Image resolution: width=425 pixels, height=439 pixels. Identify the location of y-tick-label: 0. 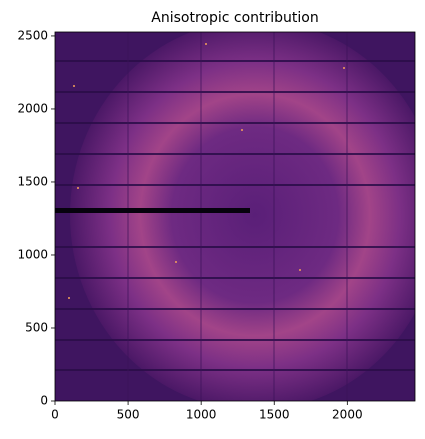
(44, 401).